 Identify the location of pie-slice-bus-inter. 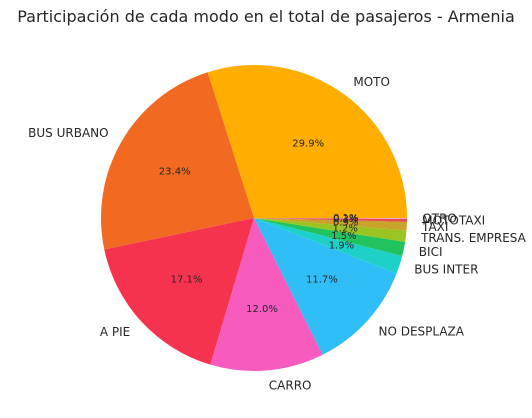
(328, 246).